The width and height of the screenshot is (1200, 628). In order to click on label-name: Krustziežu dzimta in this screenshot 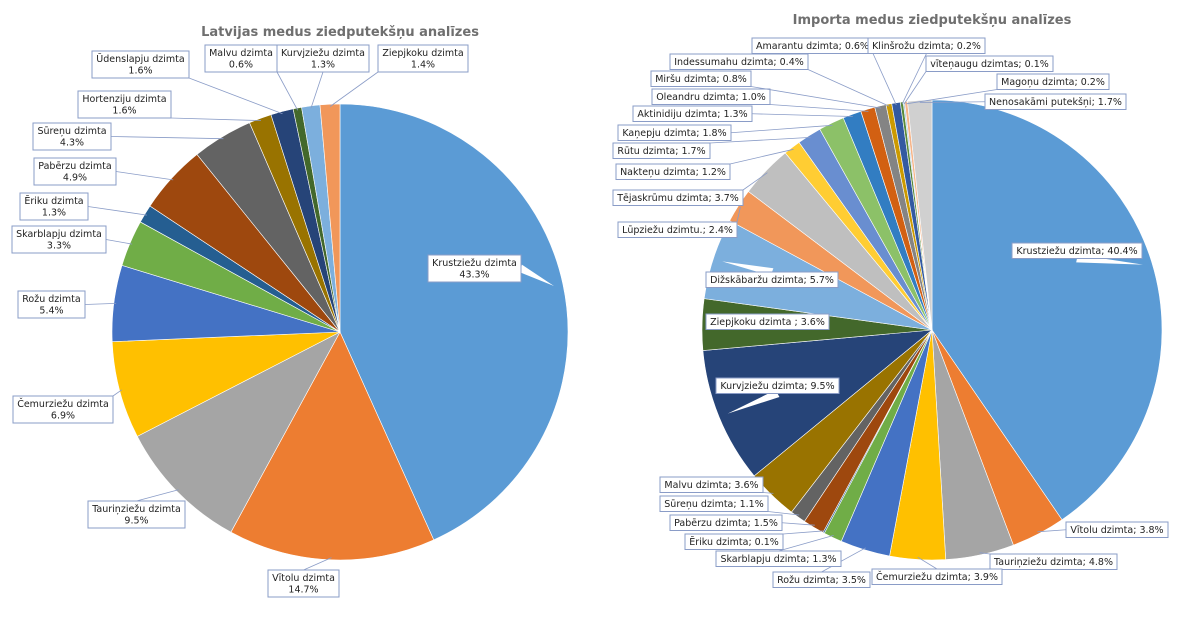, I will do `click(474, 263)`.